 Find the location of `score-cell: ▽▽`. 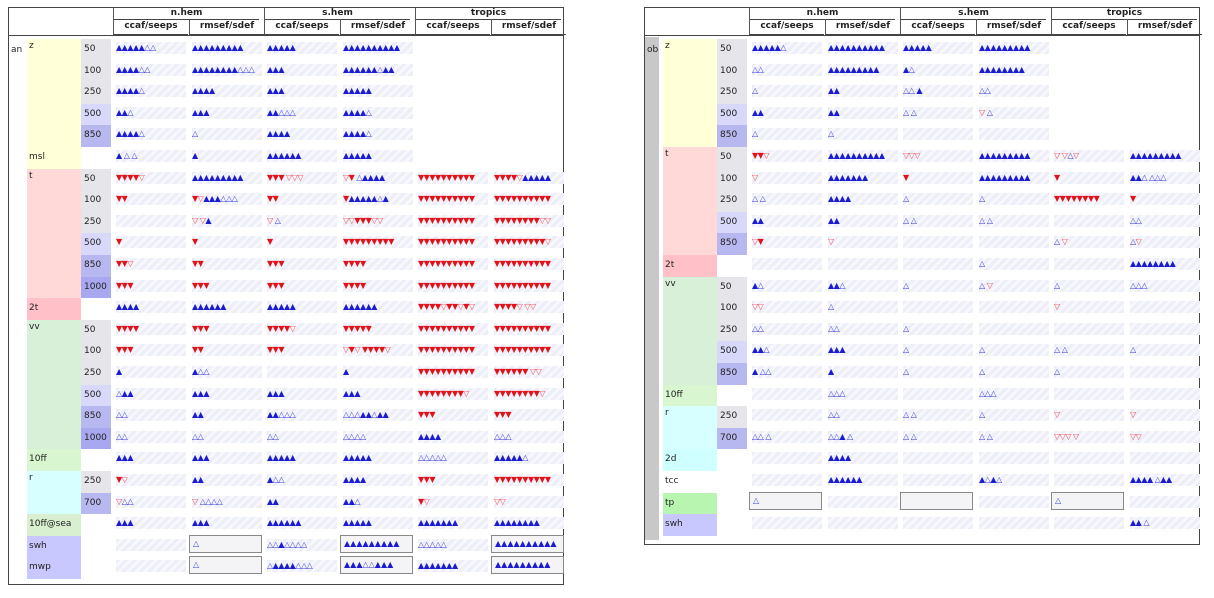

score-cell: ▽▽ is located at coordinates (529, 501).